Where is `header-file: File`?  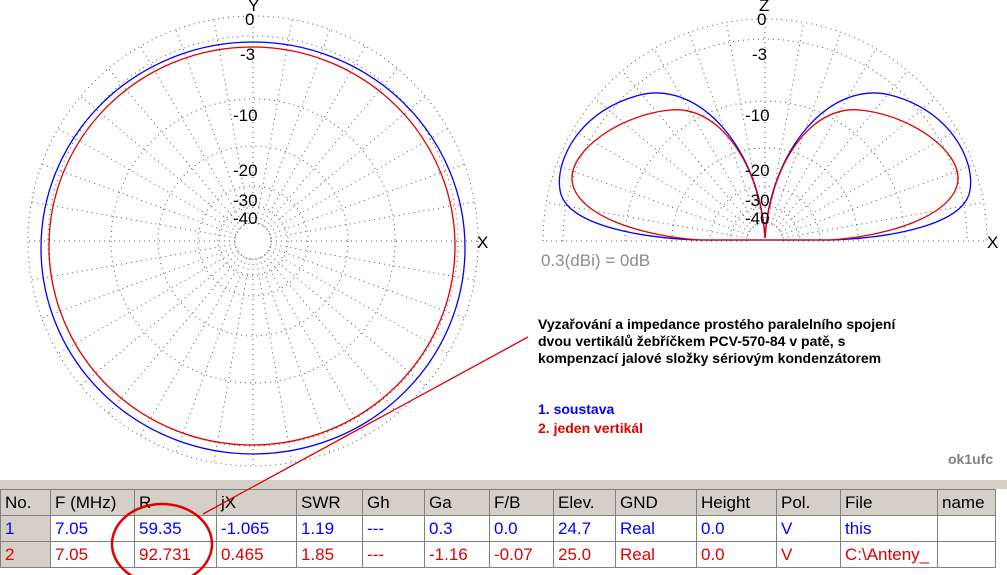 header-file: File is located at coordinates (889, 502).